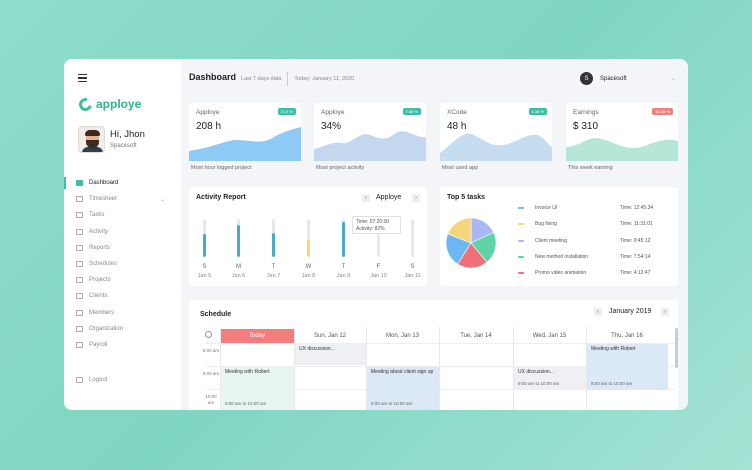 The width and height of the screenshot is (752, 470). Describe the element at coordinates (562, 256) in the screenshot. I see `task-name: New method installation` at that location.